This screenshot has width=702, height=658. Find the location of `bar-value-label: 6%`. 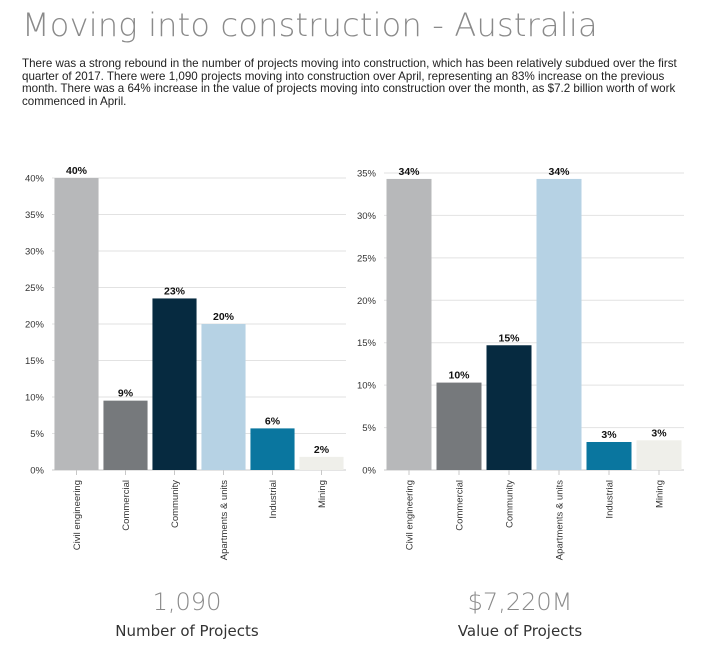

bar-value-label: 6% is located at coordinates (273, 421).